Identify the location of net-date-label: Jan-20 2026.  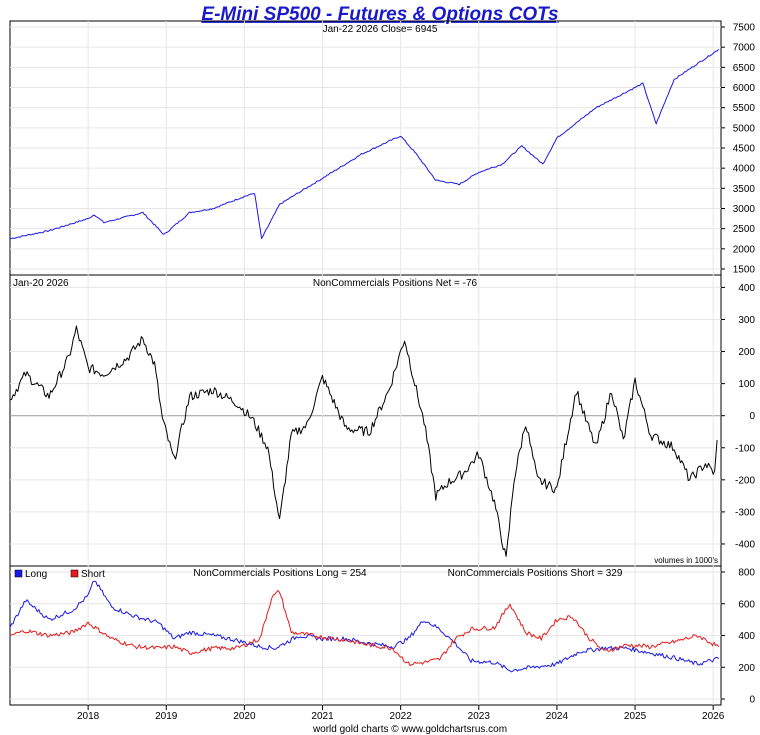
(41, 283).